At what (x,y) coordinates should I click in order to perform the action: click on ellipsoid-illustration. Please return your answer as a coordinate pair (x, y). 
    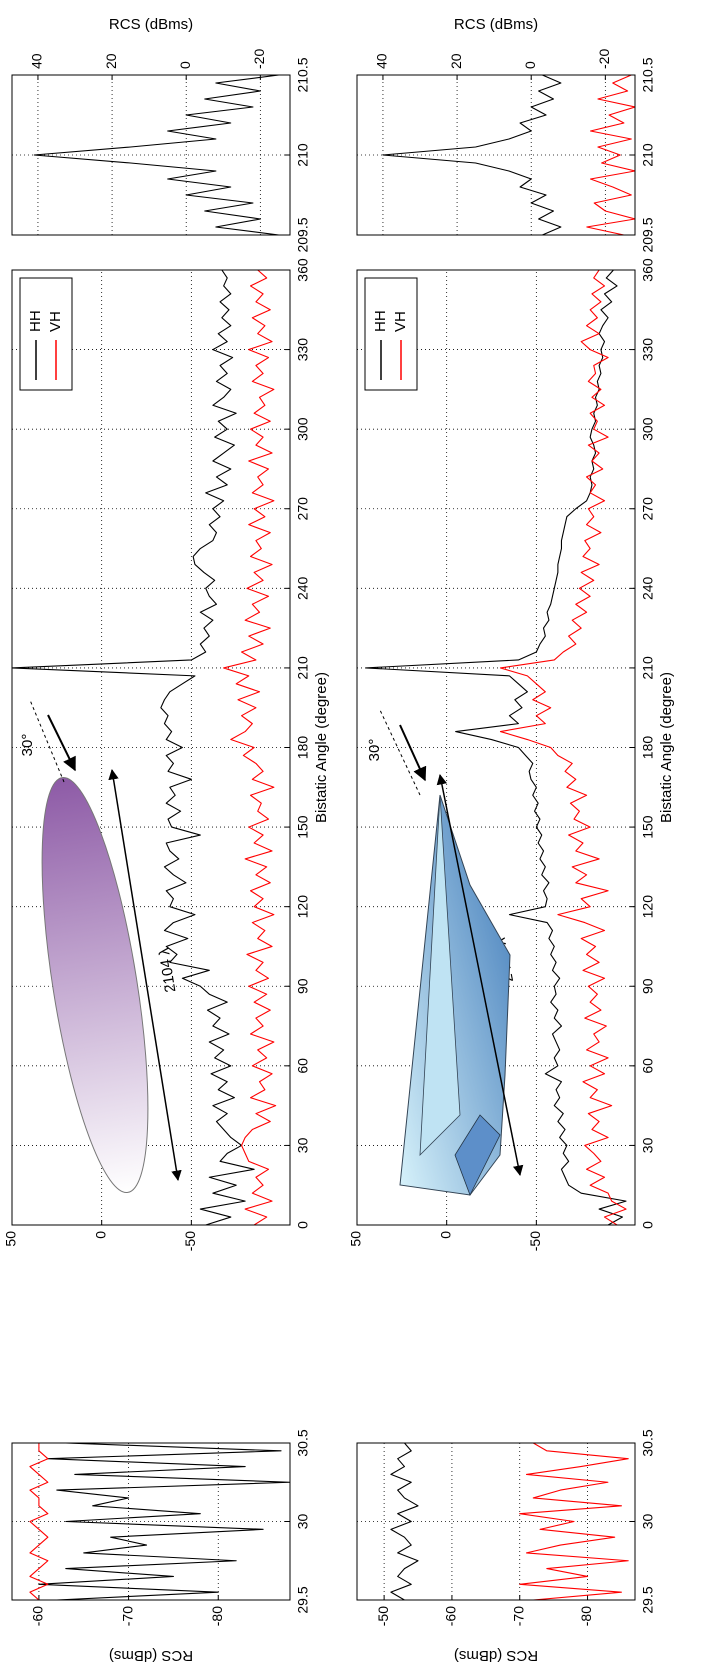
    Looking at the image, I should click on (105, 946).